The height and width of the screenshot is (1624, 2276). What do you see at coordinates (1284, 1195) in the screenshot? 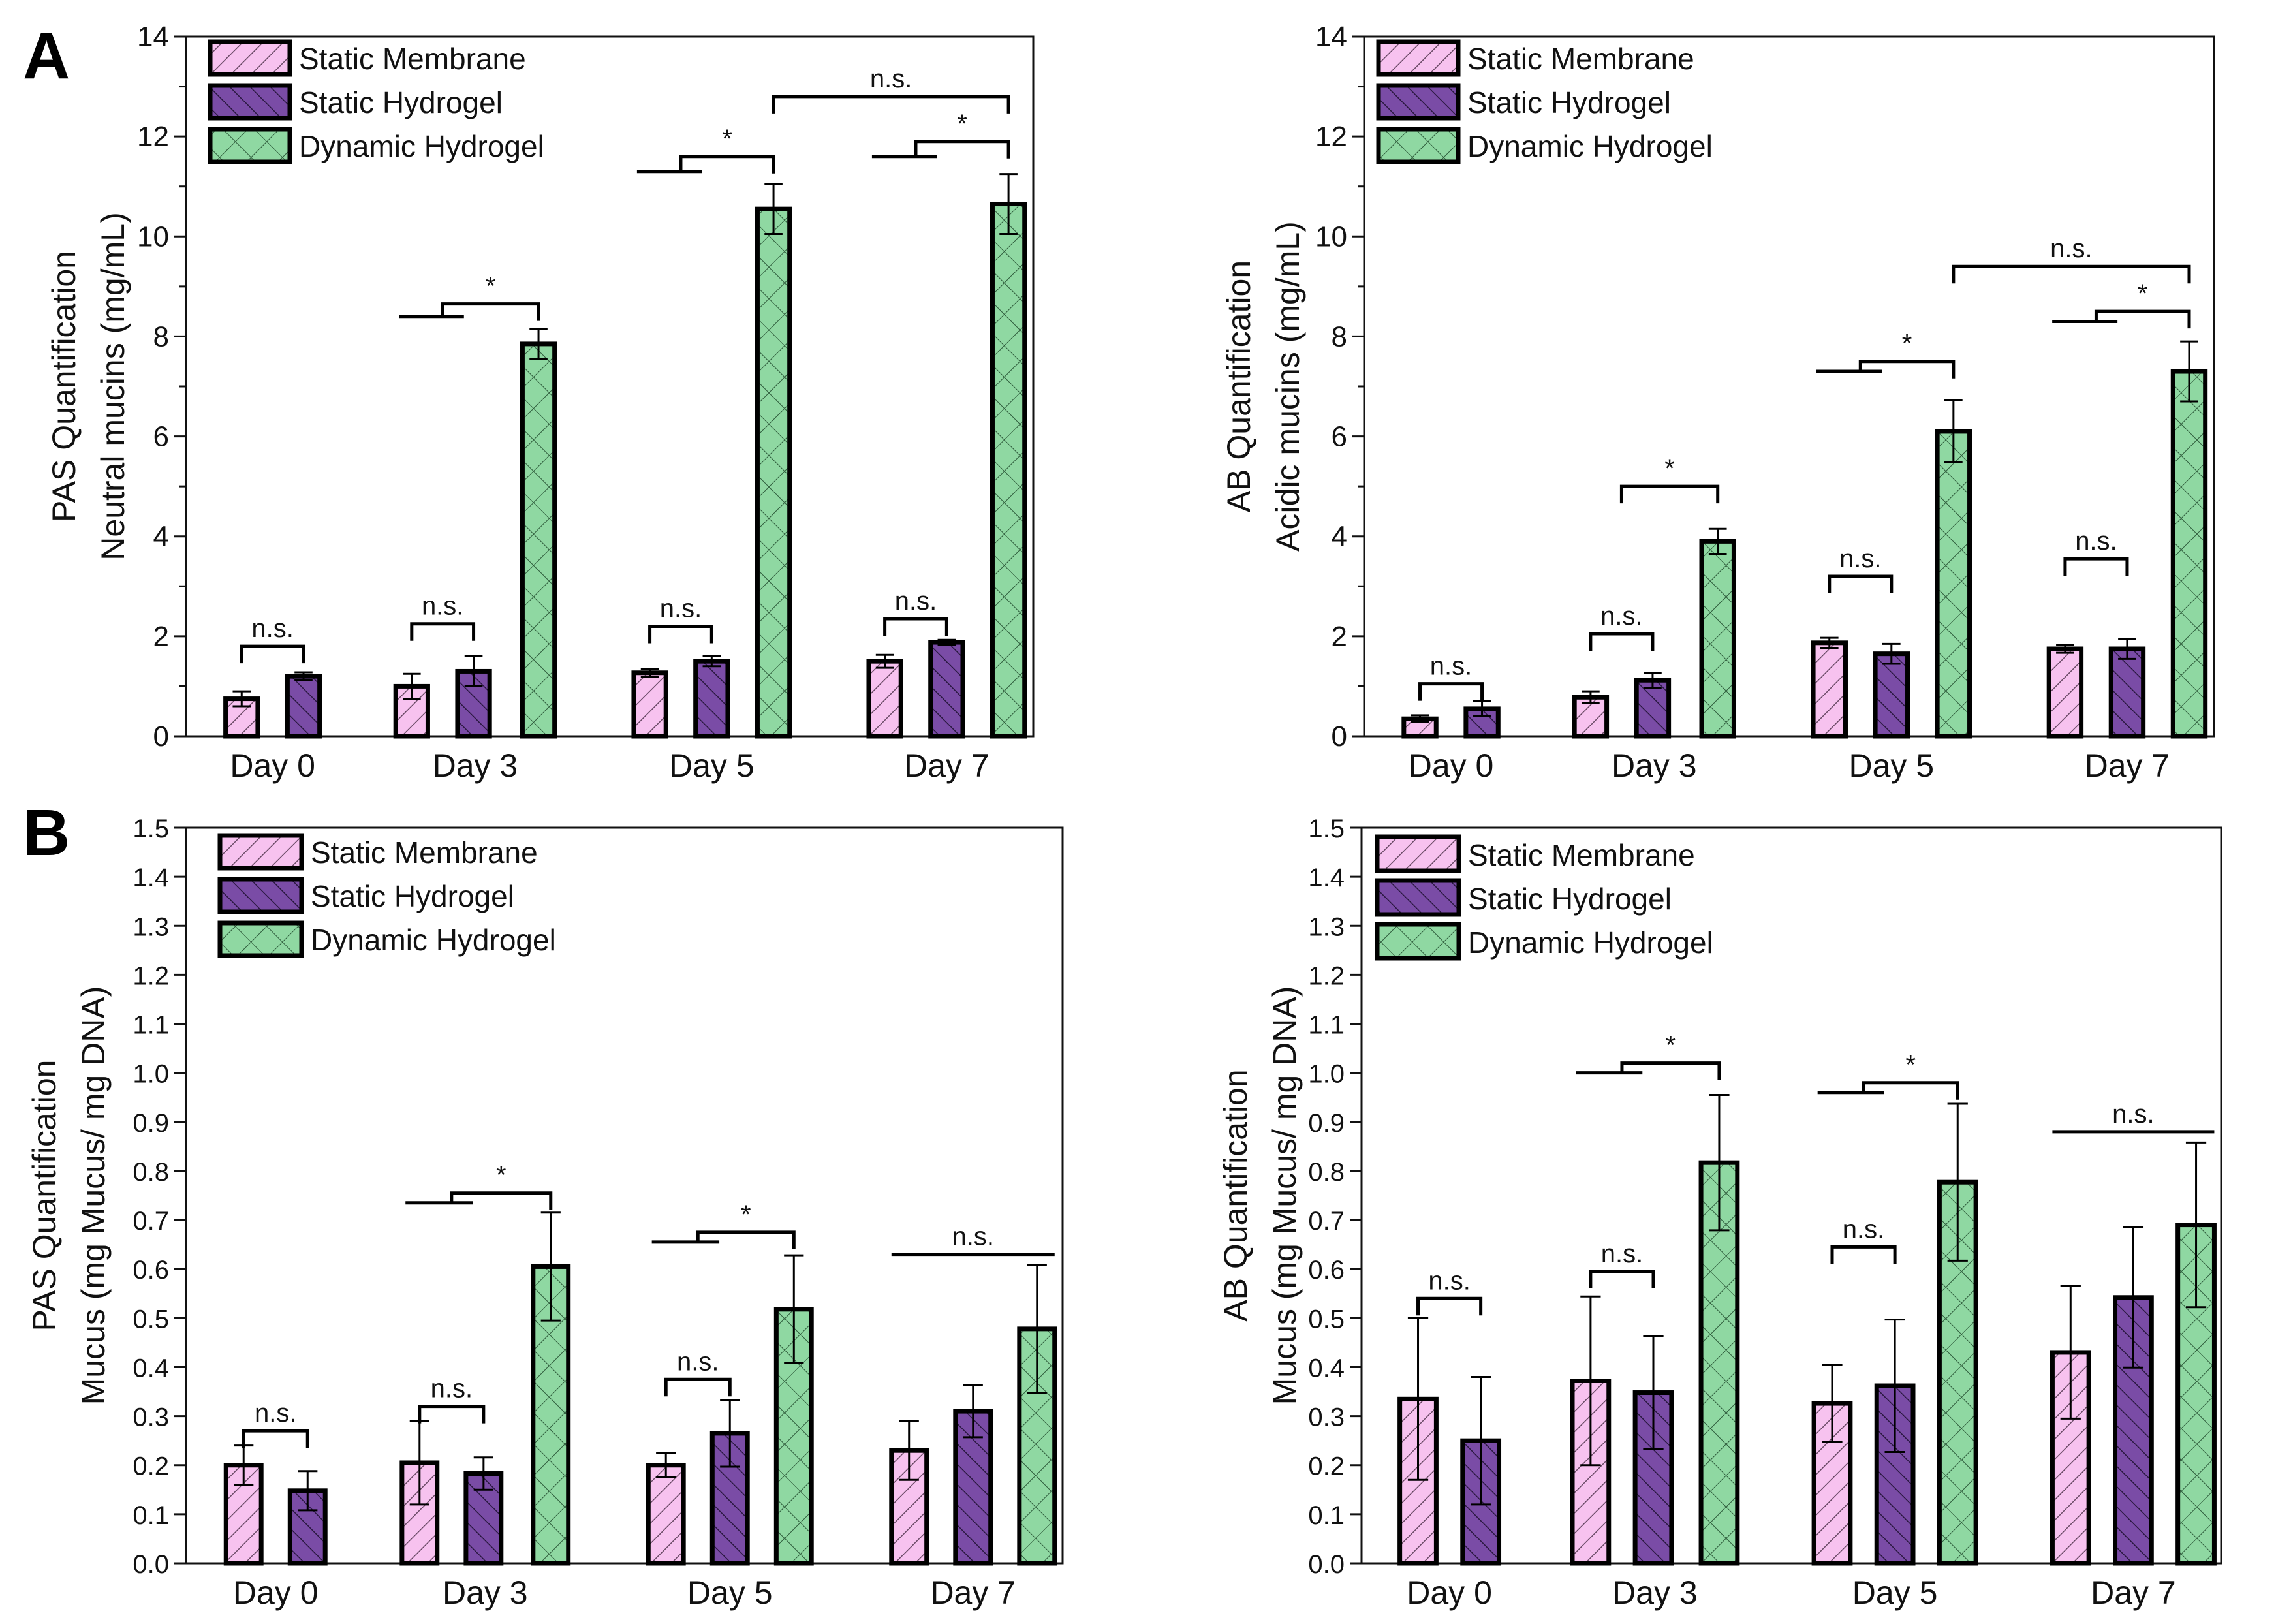
I see `y-axis-title: Mucus (mg Mucus/ mg DNA)` at bounding box center [1284, 1195].